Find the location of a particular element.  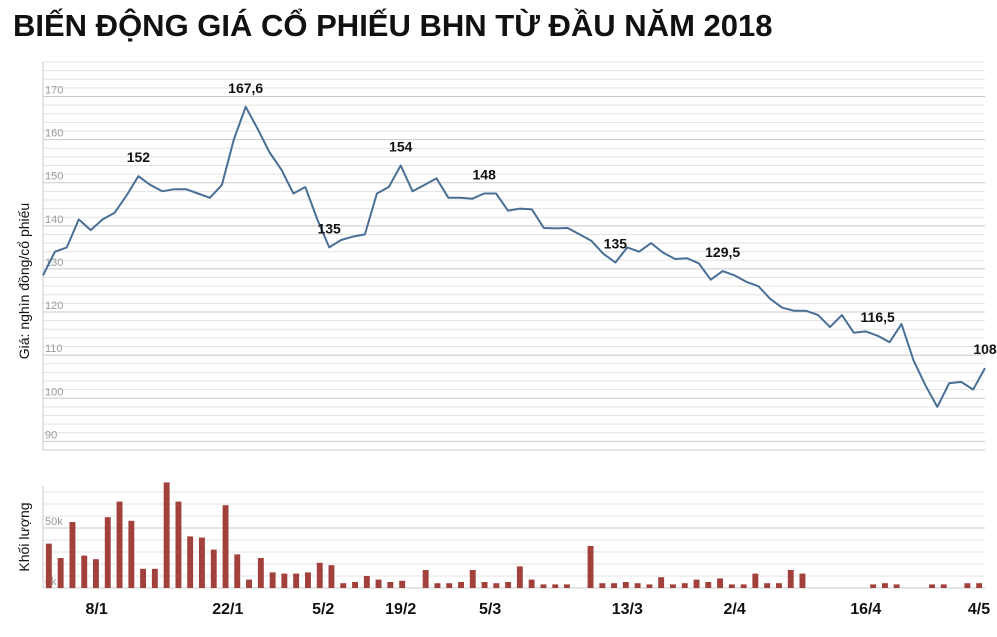

x-tick-label: 5/2 is located at coordinates (323, 609).